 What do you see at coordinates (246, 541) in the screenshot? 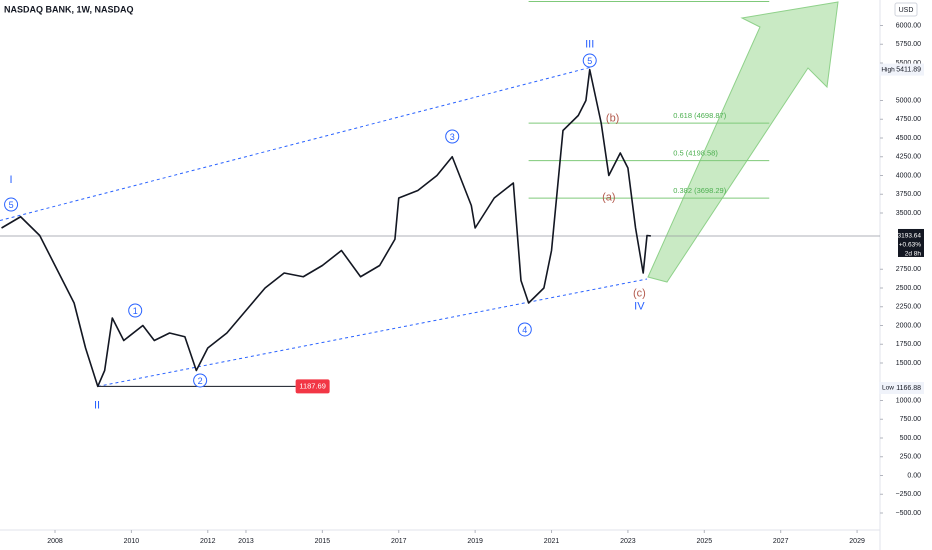
I see `x-tick-label: 2013` at bounding box center [246, 541].